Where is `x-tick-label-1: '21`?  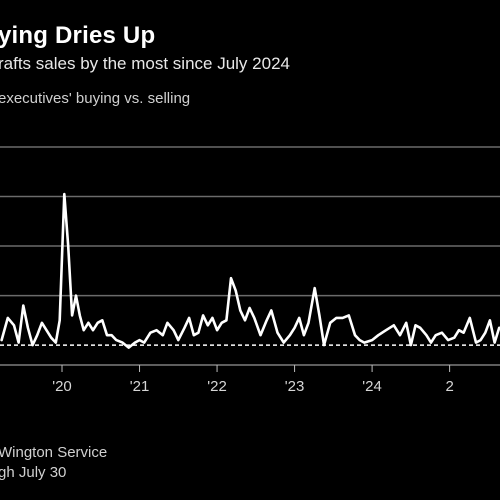
x-tick-label-1: '21 is located at coordinates (140, 386).